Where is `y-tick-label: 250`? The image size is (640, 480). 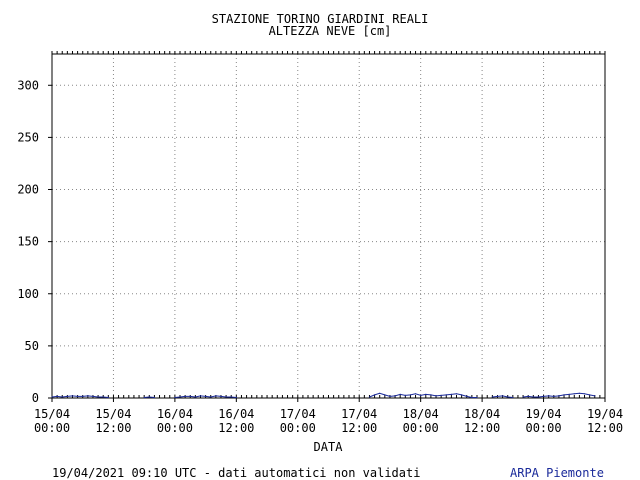 y-tick-label: 250 is located at coordinates (28, 137).